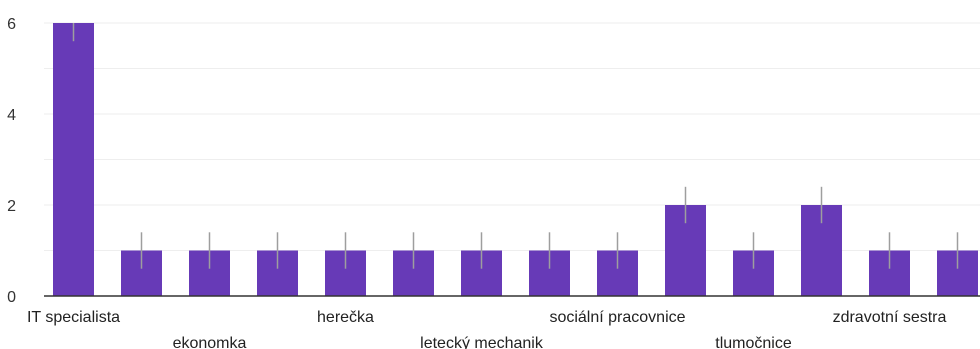 The image size is (980, 349). I want to click on x-tick-label: herečka, so click(345, 317).